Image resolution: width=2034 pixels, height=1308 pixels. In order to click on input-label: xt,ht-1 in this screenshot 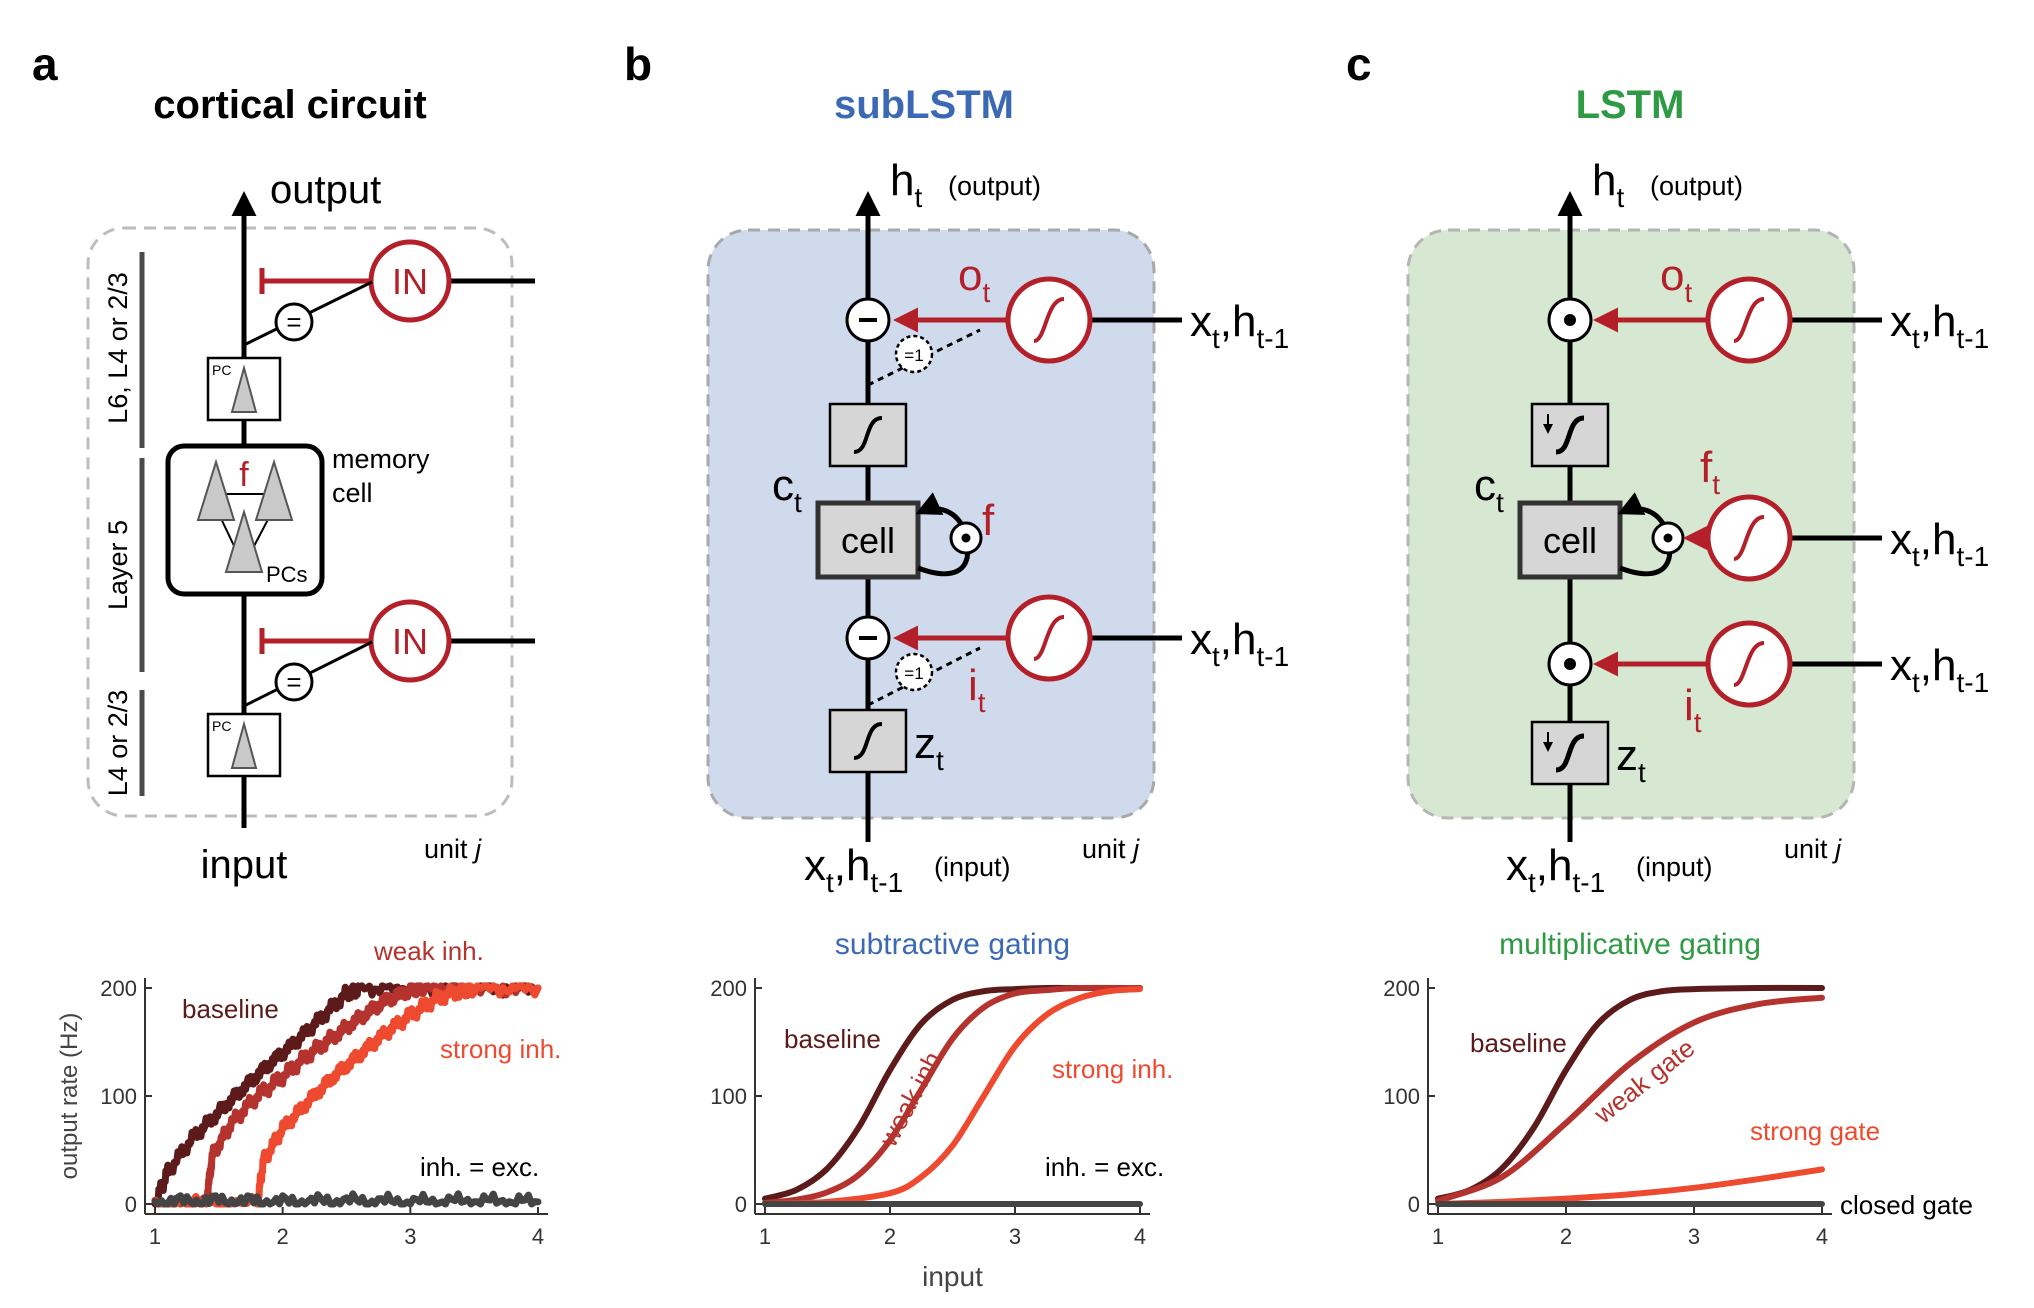, I will do `click(1555, 869)`.